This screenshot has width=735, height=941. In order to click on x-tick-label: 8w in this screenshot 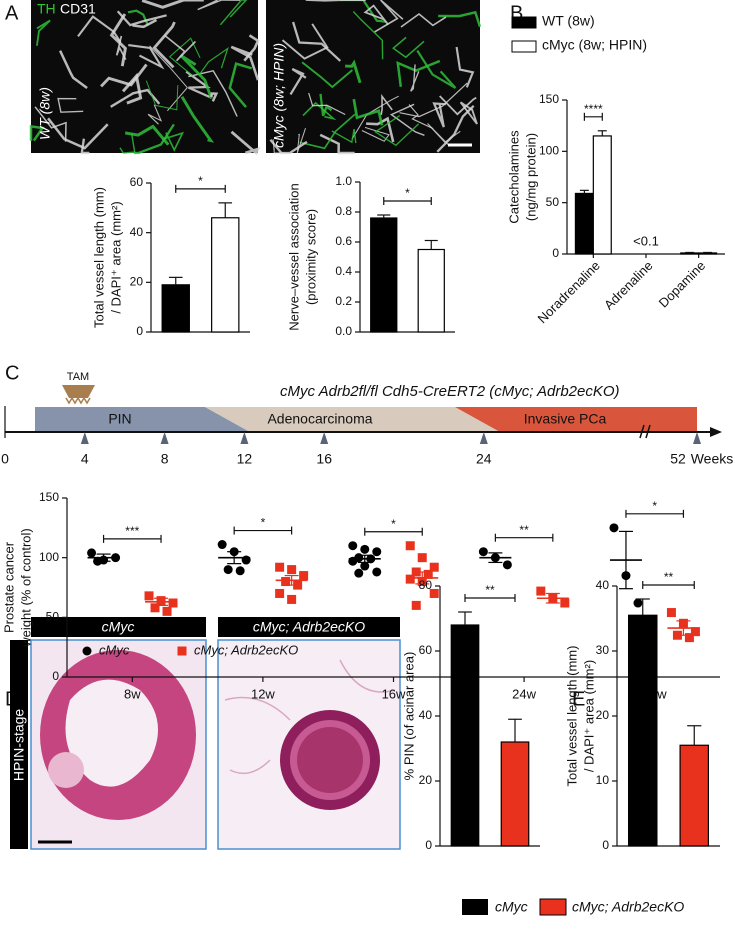, I will do `click(132, 693)`.